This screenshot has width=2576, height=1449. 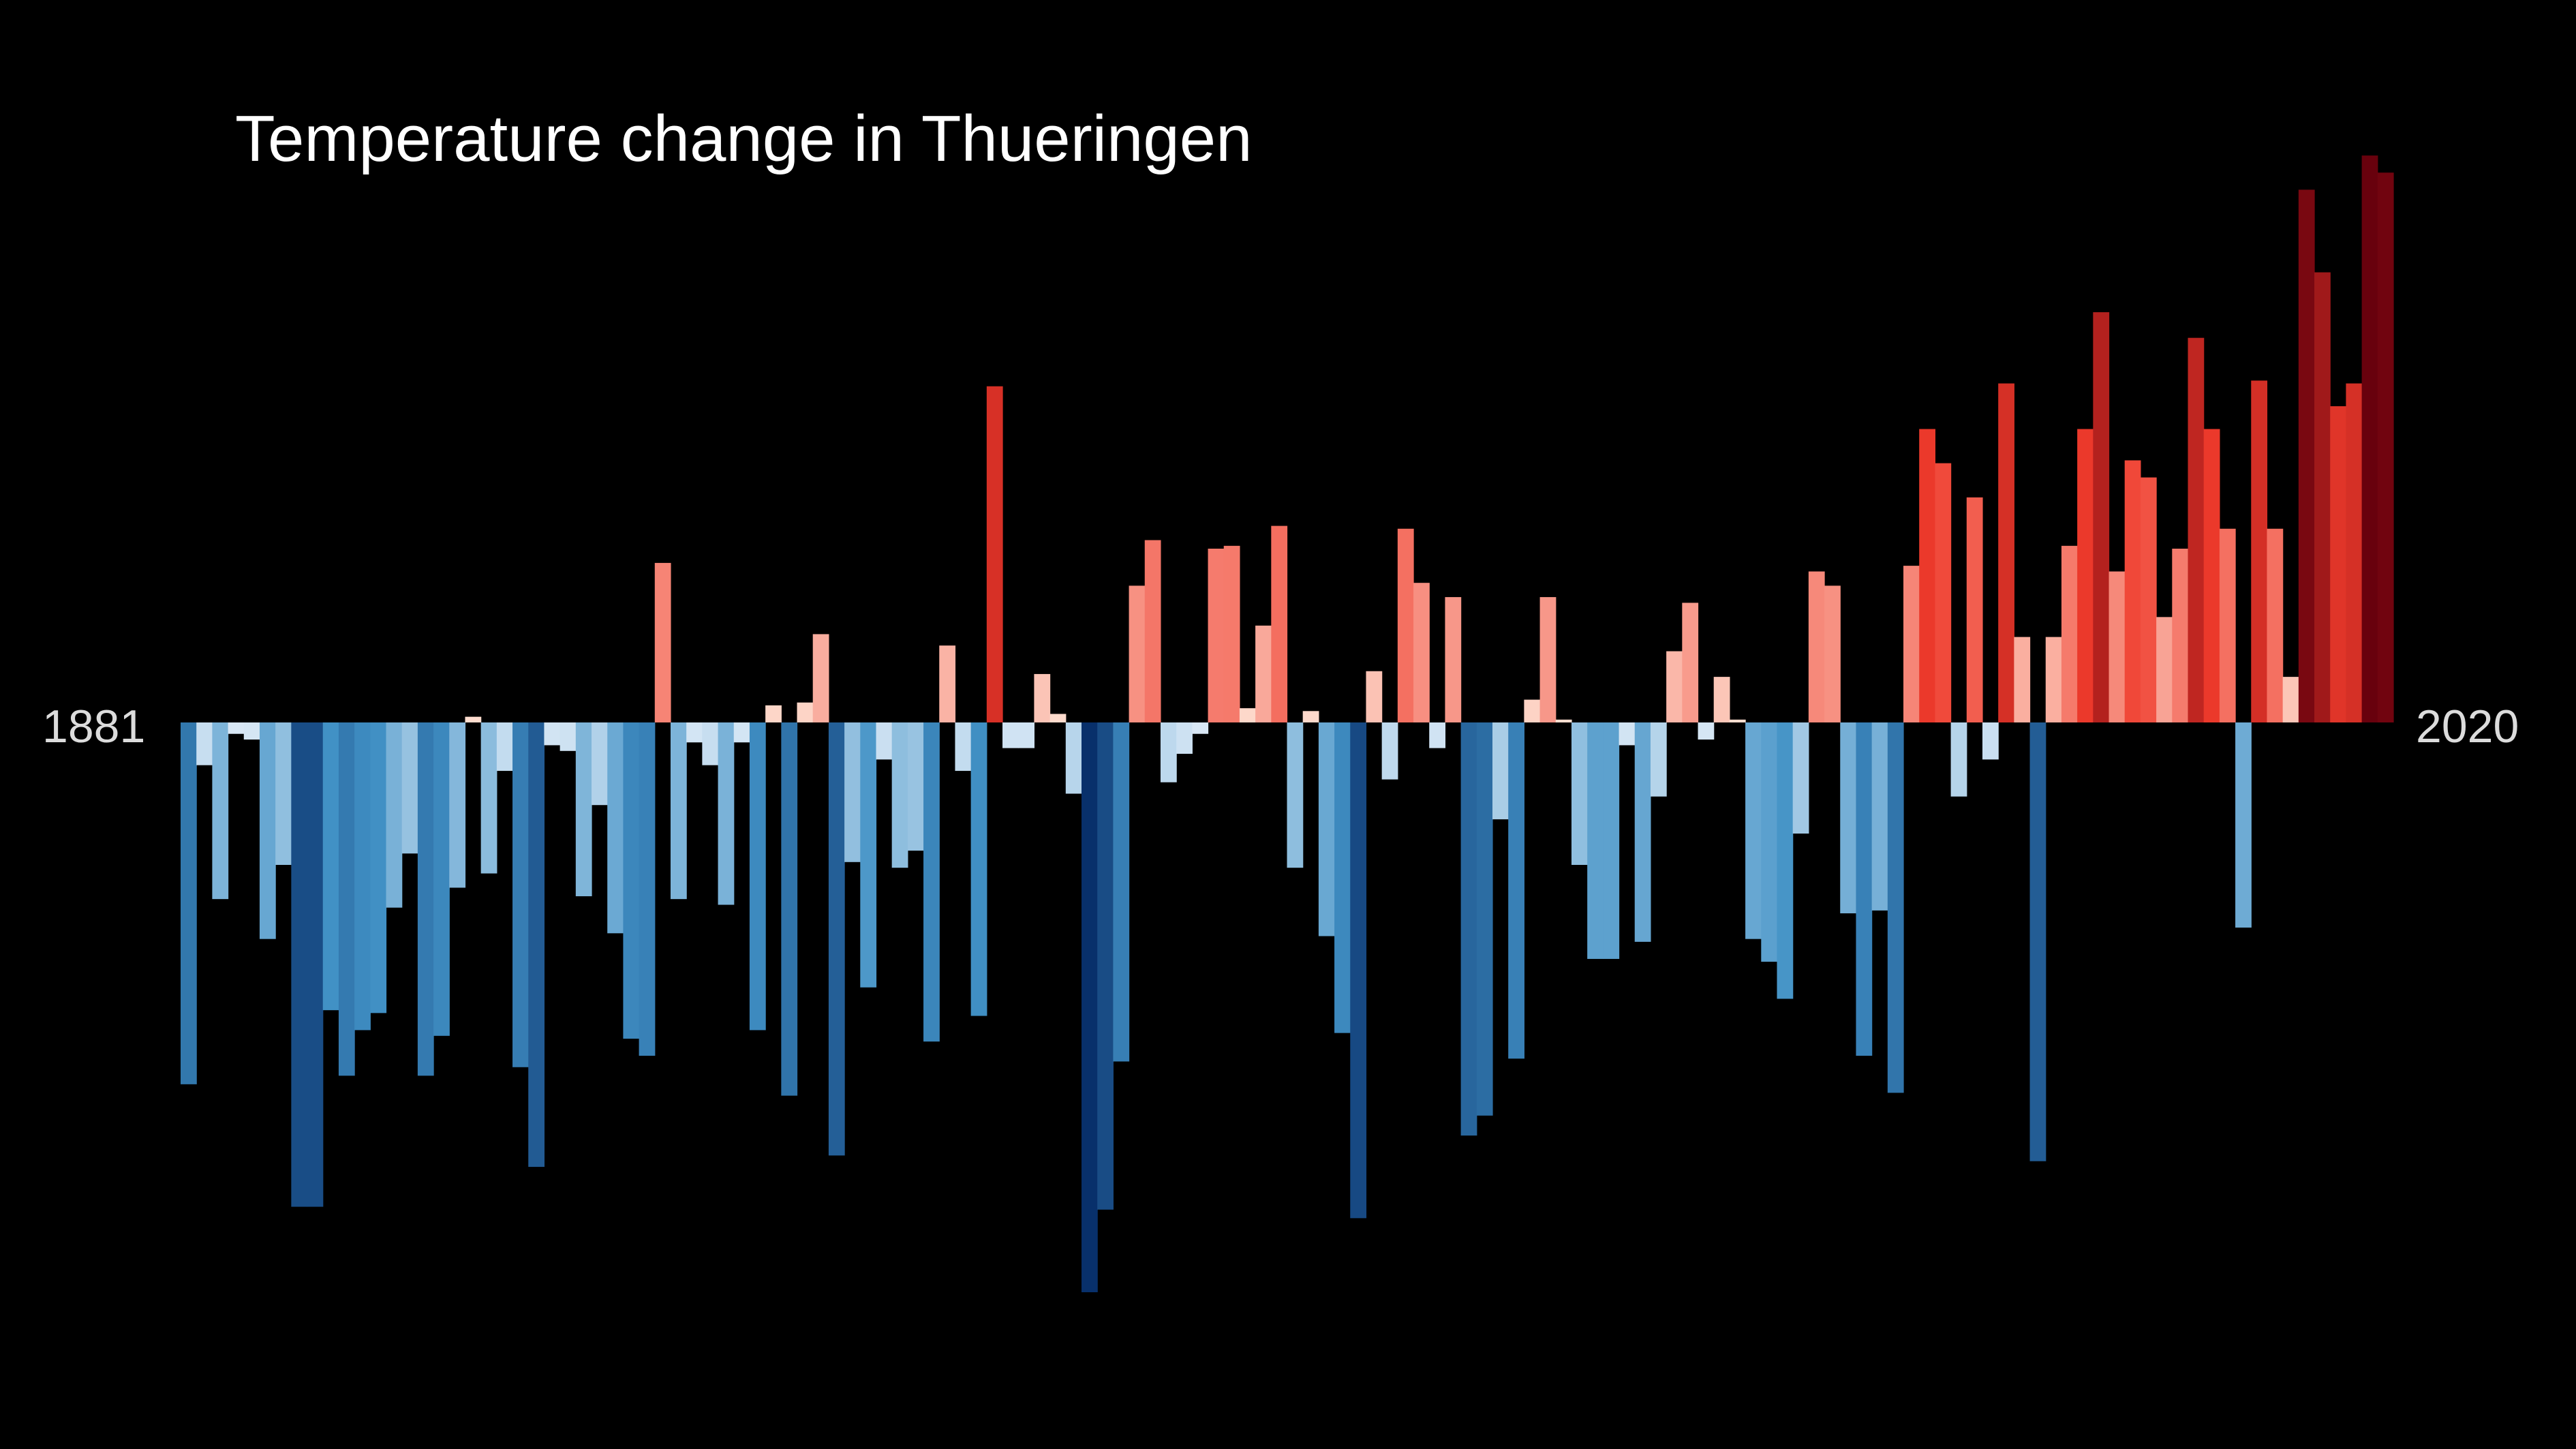 I want to click on bar-2010, so click(x=2227, y=625).